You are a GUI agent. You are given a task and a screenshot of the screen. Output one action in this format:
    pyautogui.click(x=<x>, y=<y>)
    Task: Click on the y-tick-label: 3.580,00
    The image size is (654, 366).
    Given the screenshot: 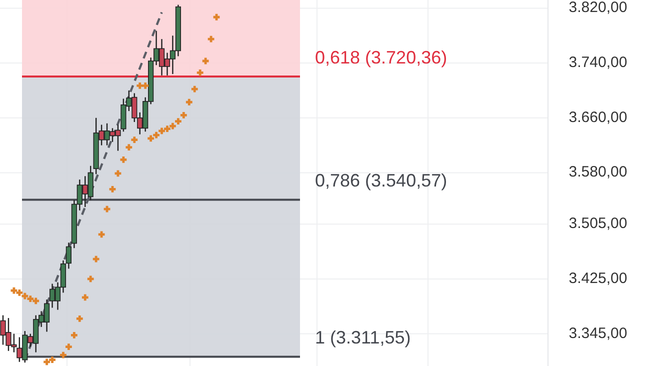 What is the action you would take?
    pyautogui.click(x=598, y=172)
    